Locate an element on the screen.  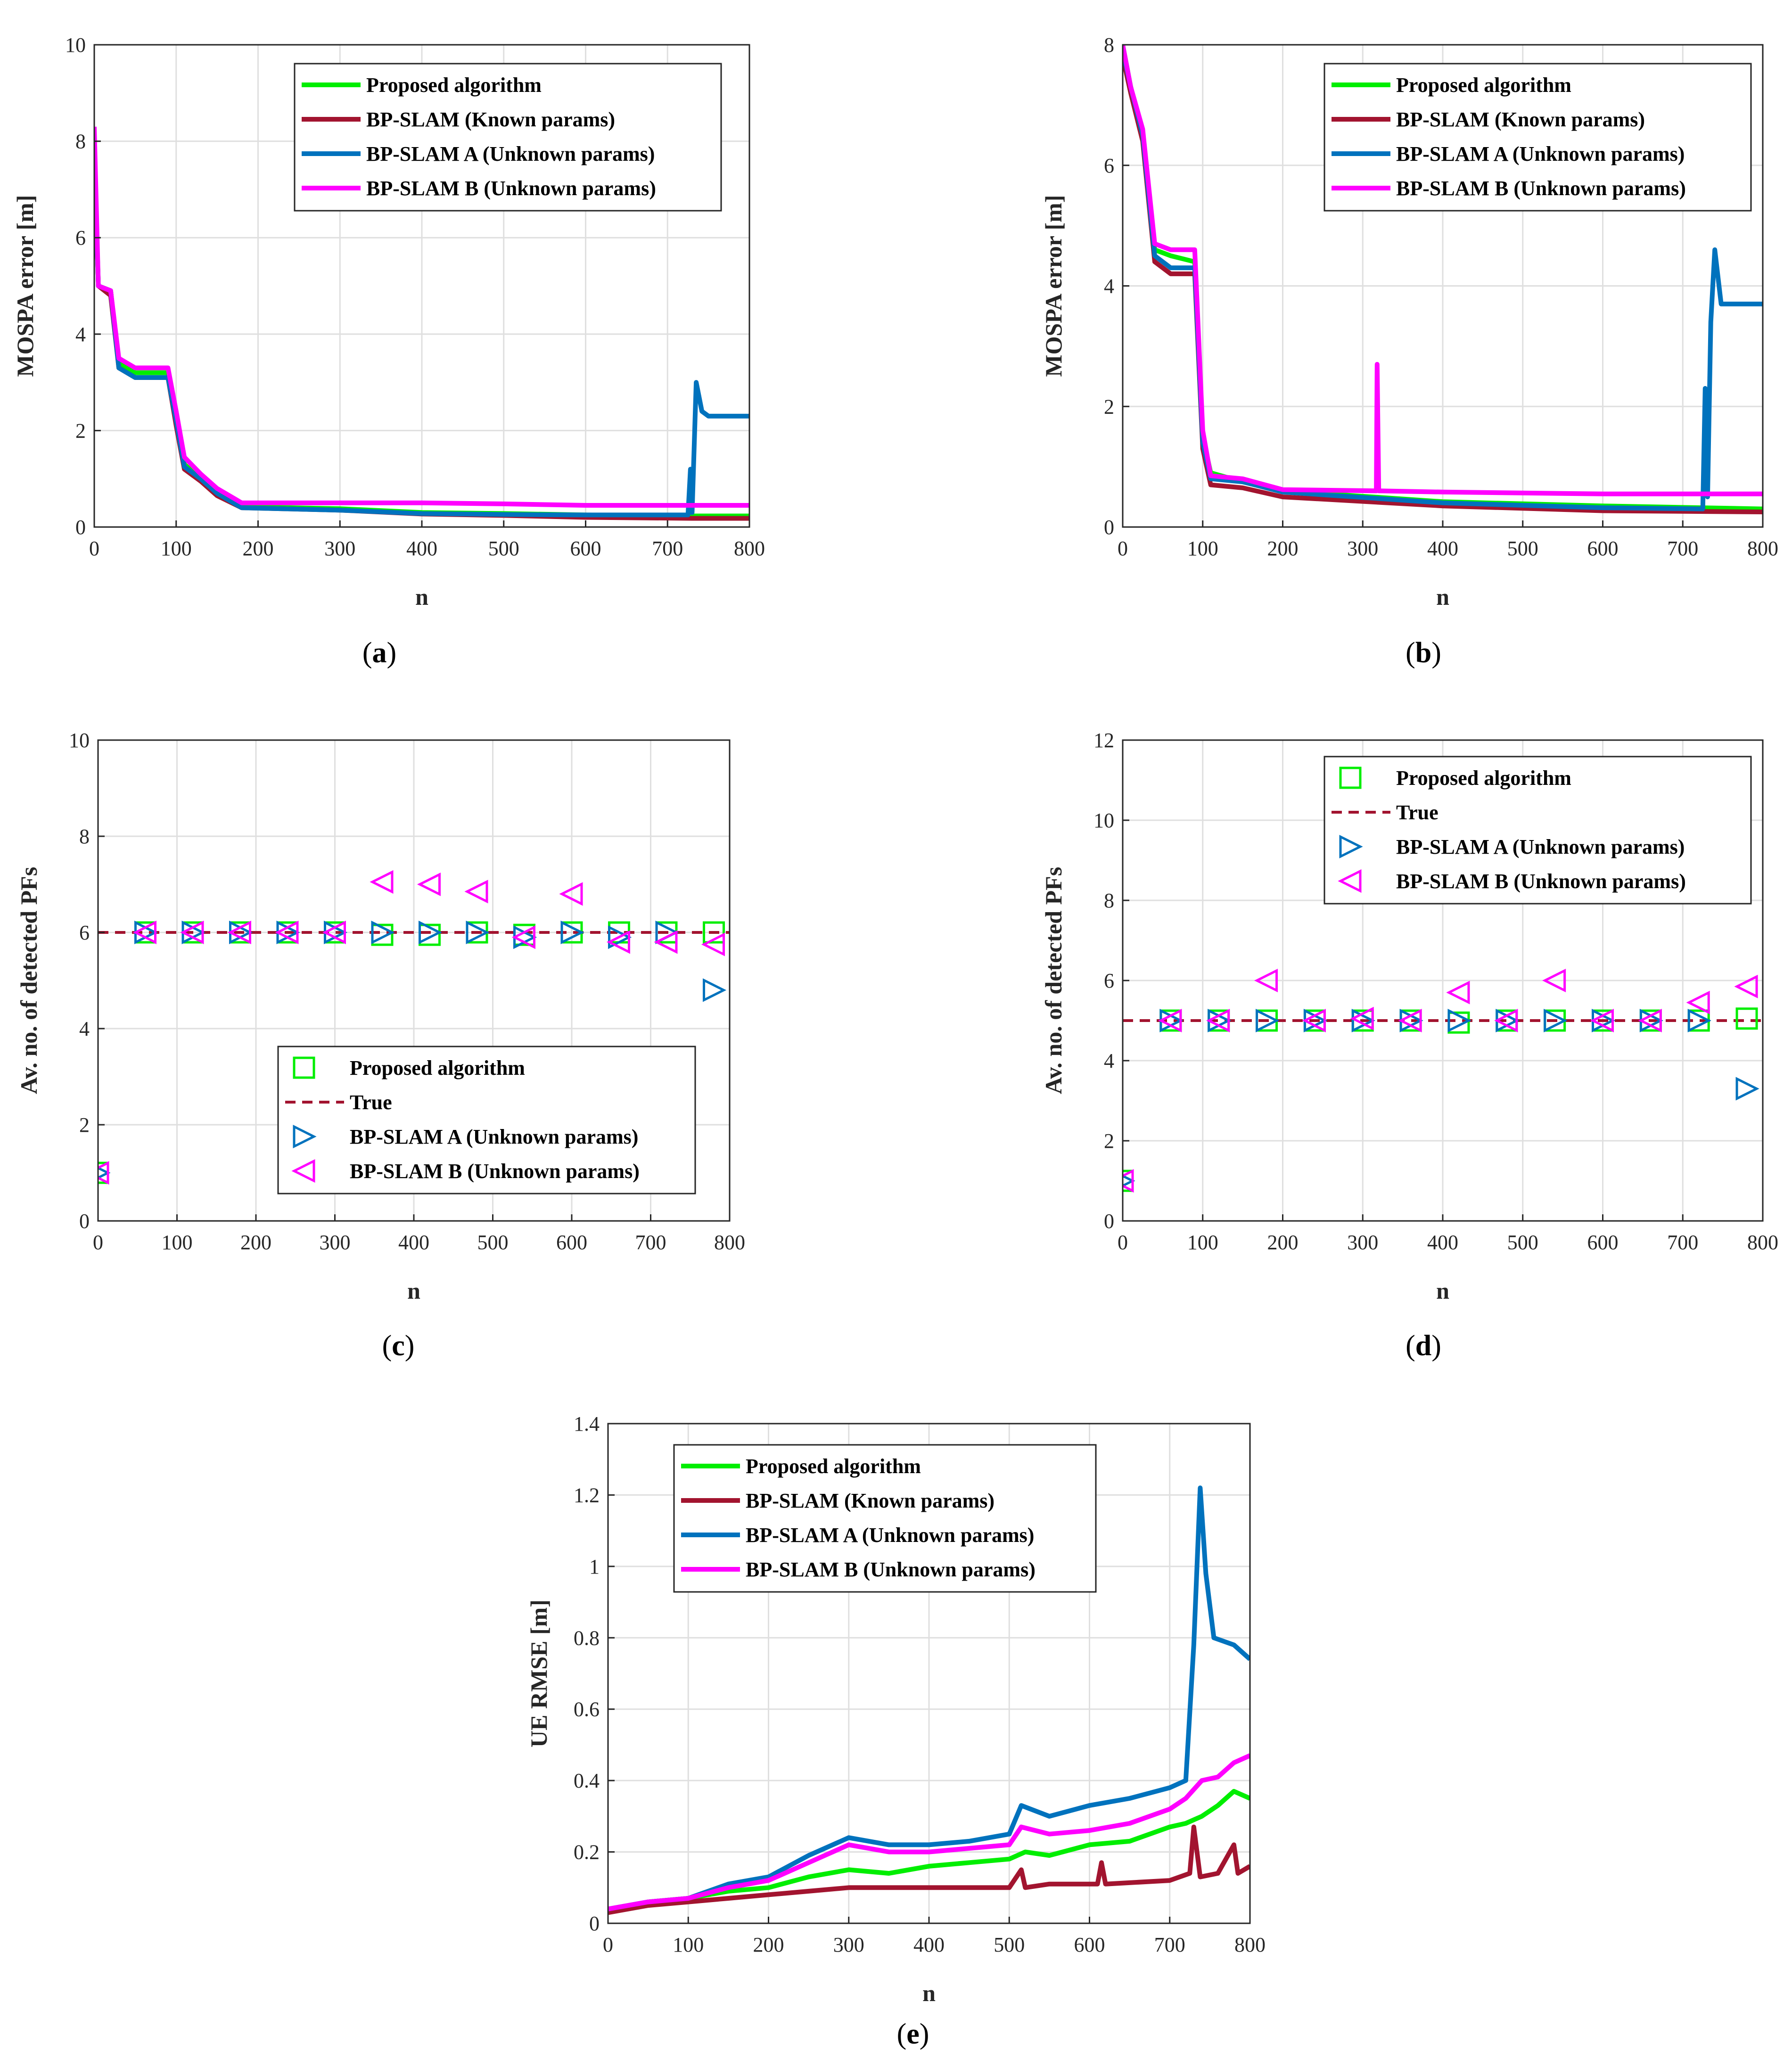
y-tick-label: 1.4 is located at coordinates (587, 1423).